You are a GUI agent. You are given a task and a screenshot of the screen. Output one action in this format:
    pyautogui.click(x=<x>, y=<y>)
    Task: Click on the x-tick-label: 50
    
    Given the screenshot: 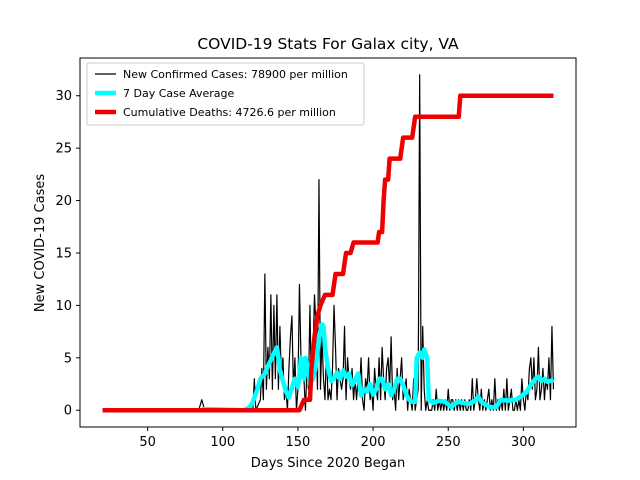 What is the action you would take?
    pyautogui.click(x=147, y=442)
    